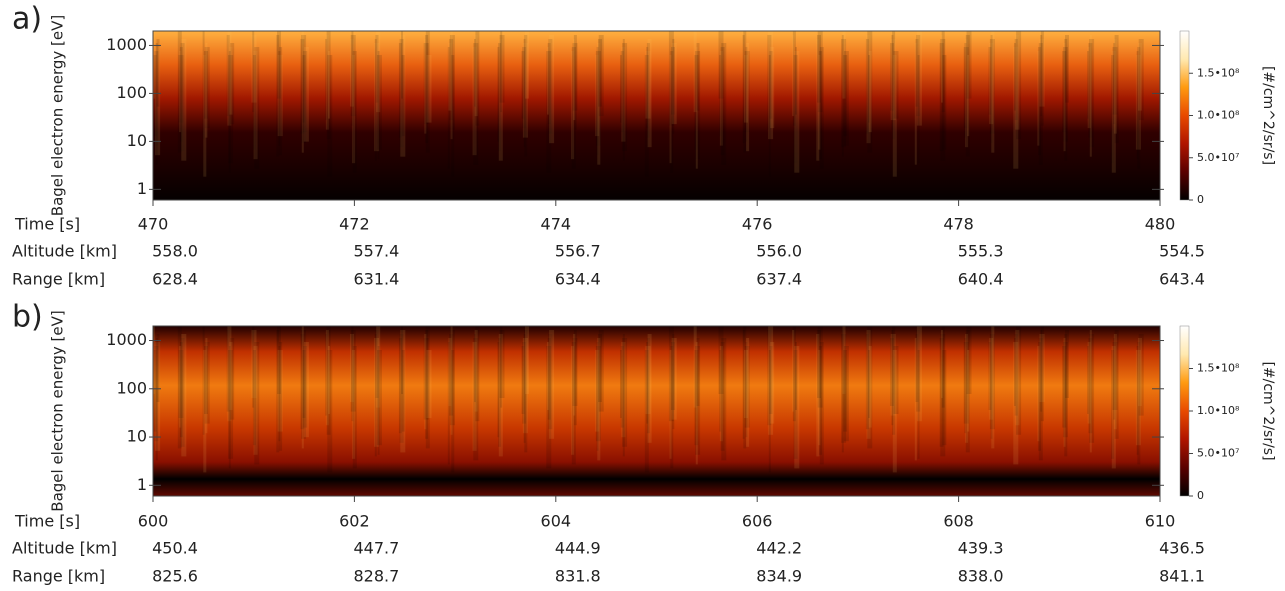 The image size is (1285, 591). I want to click on row-label: Altitude [km], so click(64, 251).